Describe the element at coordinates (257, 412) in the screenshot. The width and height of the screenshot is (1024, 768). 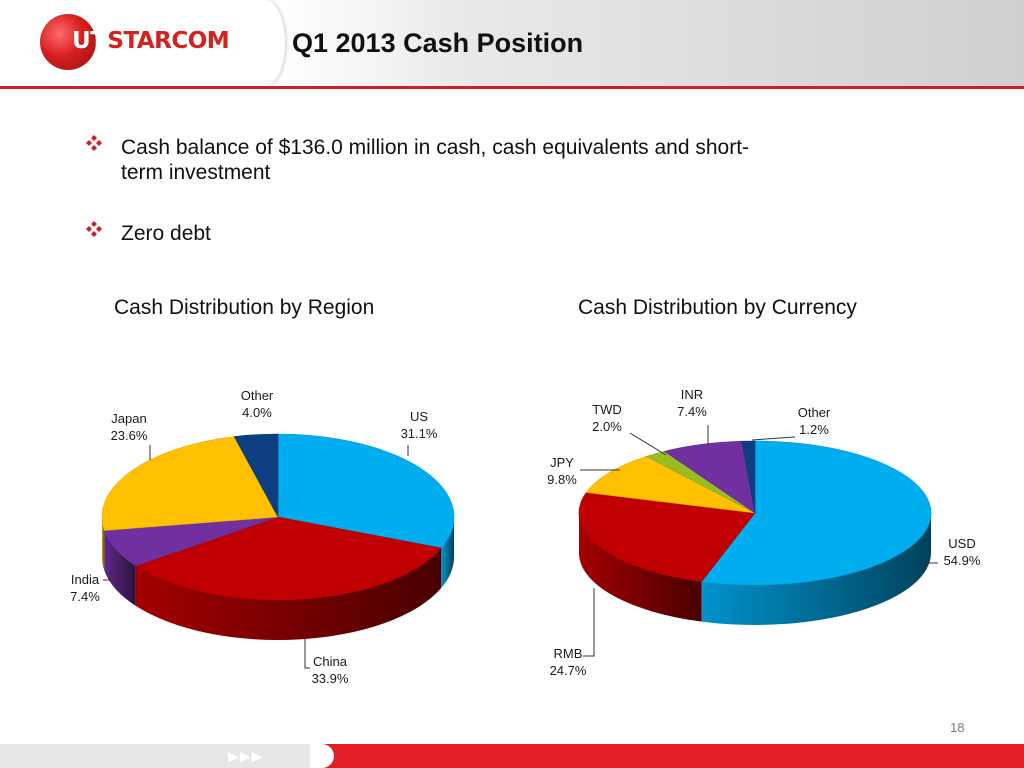
I see `slice-value-other: 4.0%` at that location.